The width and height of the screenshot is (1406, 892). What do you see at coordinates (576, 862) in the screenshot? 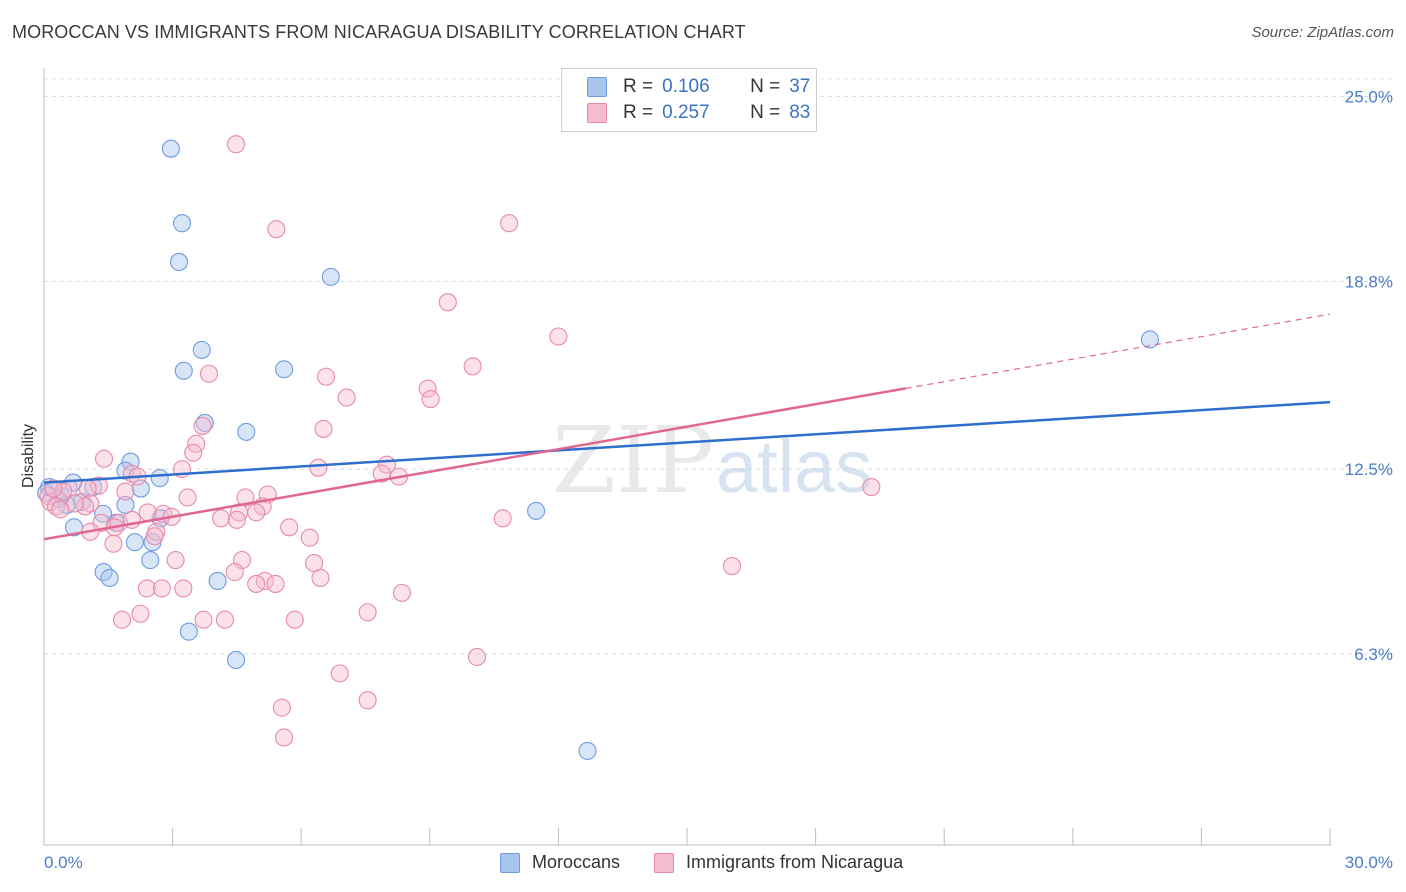
I see `legend-label: Moroccans` at bounding box center [576, 862].